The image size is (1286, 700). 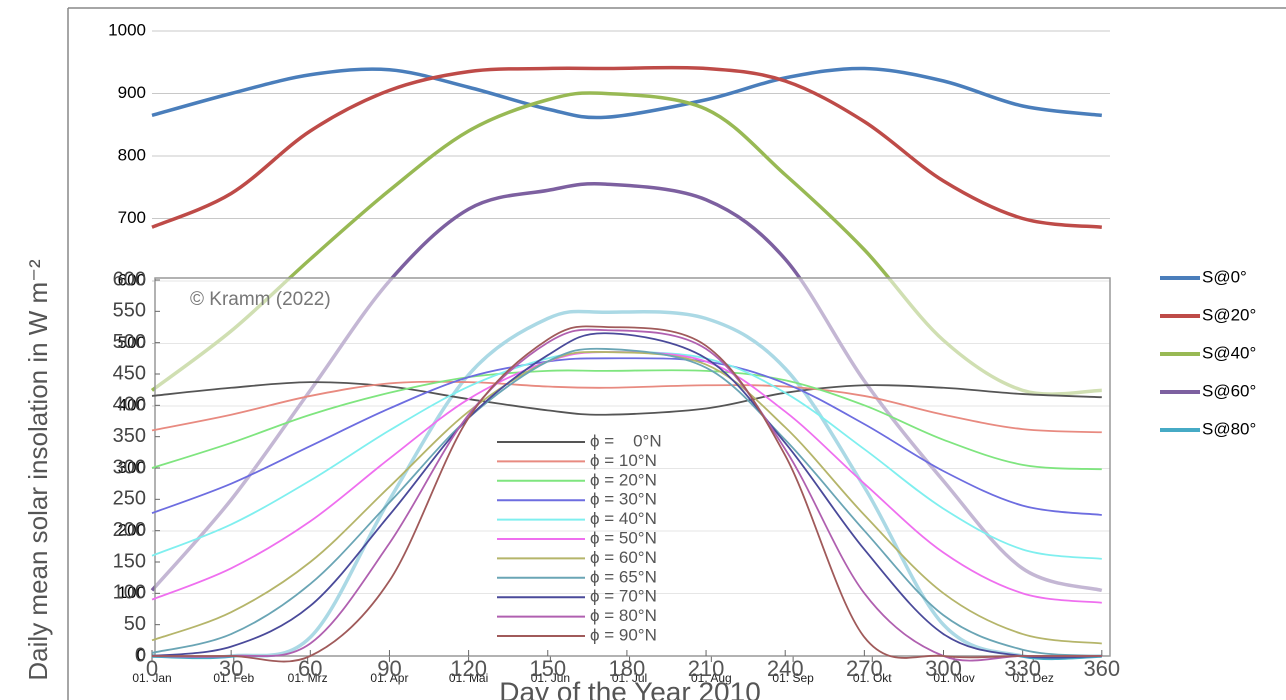 What do you see at coordinates (623, 537) in the screenshot?
I see `legend-label: ϕ = 50°N` at bounding box center [623, 537].